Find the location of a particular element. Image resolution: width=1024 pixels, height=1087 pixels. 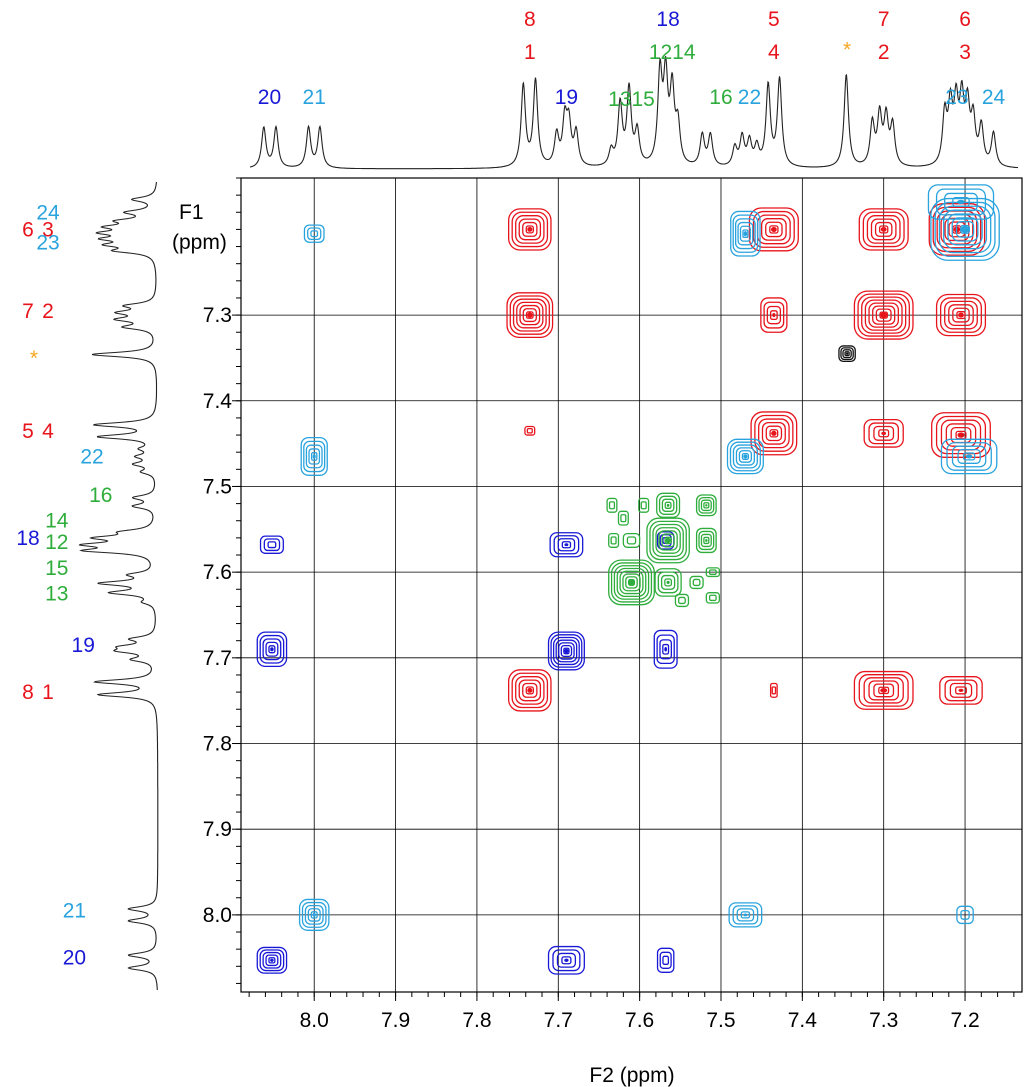

y-tick-label: 7.7 is located at coordinates (217, 658).